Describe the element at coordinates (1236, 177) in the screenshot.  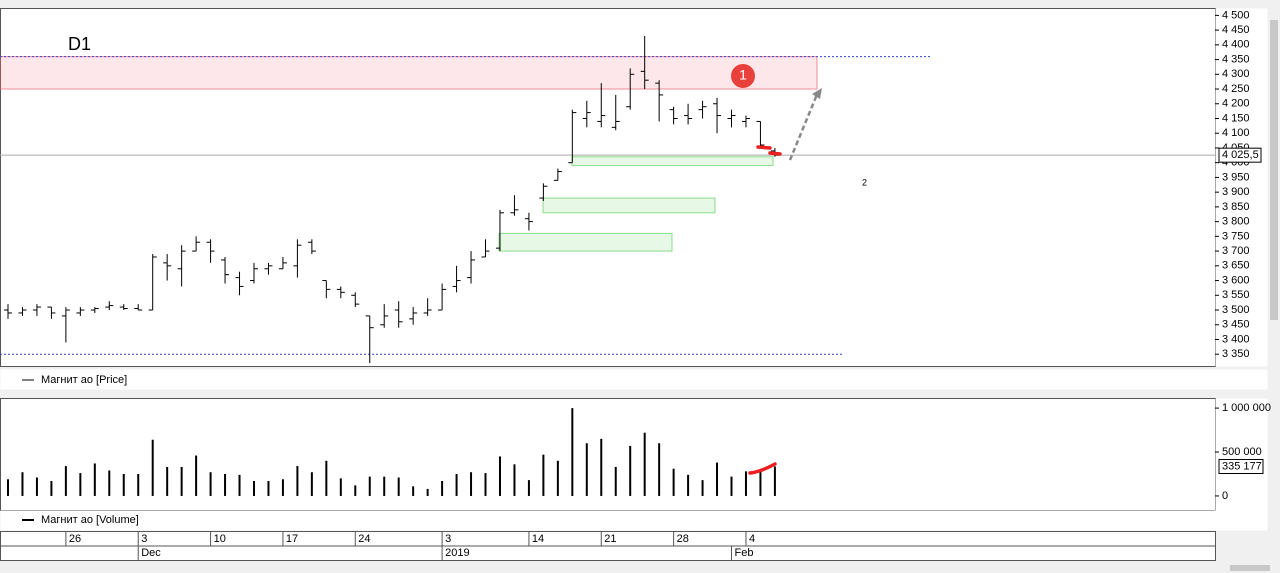
I see `y-tick-label: 3 950` at that location.